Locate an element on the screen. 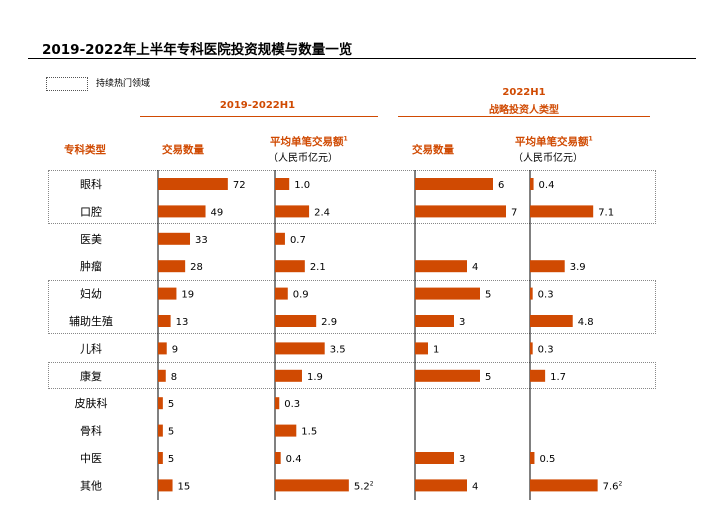  header-avg-left: 平均单笔交易额1 is located at coordinates (309, 141).